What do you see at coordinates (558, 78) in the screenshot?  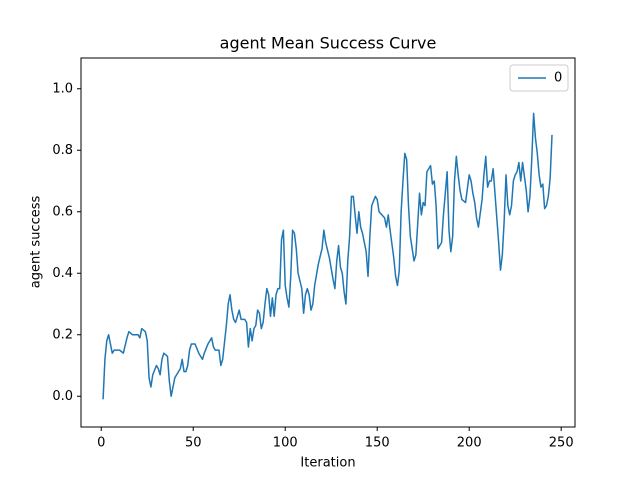 I see `legend-label: 0` at bounding box center [558, 78].